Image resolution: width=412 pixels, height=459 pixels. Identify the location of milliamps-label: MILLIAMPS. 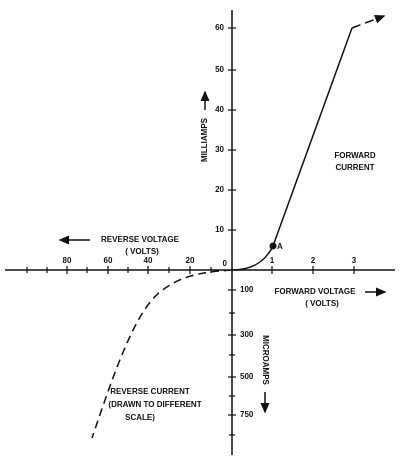
(205, 126).